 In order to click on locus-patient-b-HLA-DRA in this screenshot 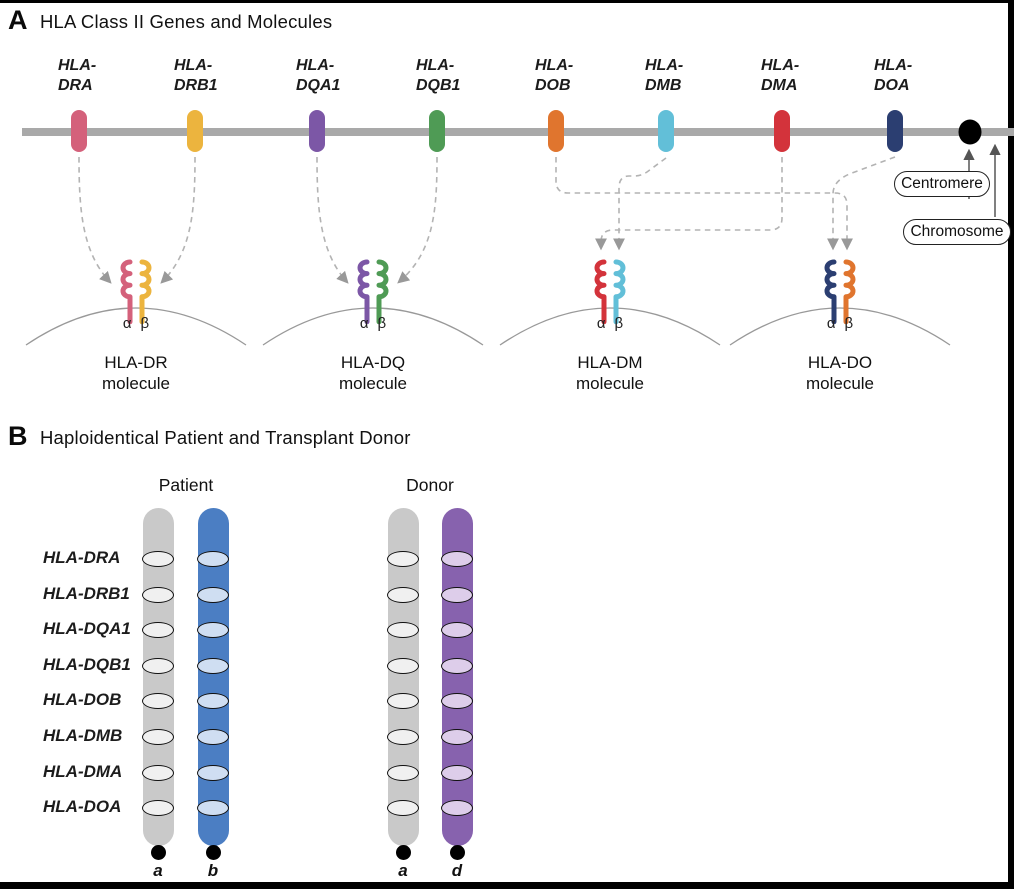, I will do `click(213, 559)`.